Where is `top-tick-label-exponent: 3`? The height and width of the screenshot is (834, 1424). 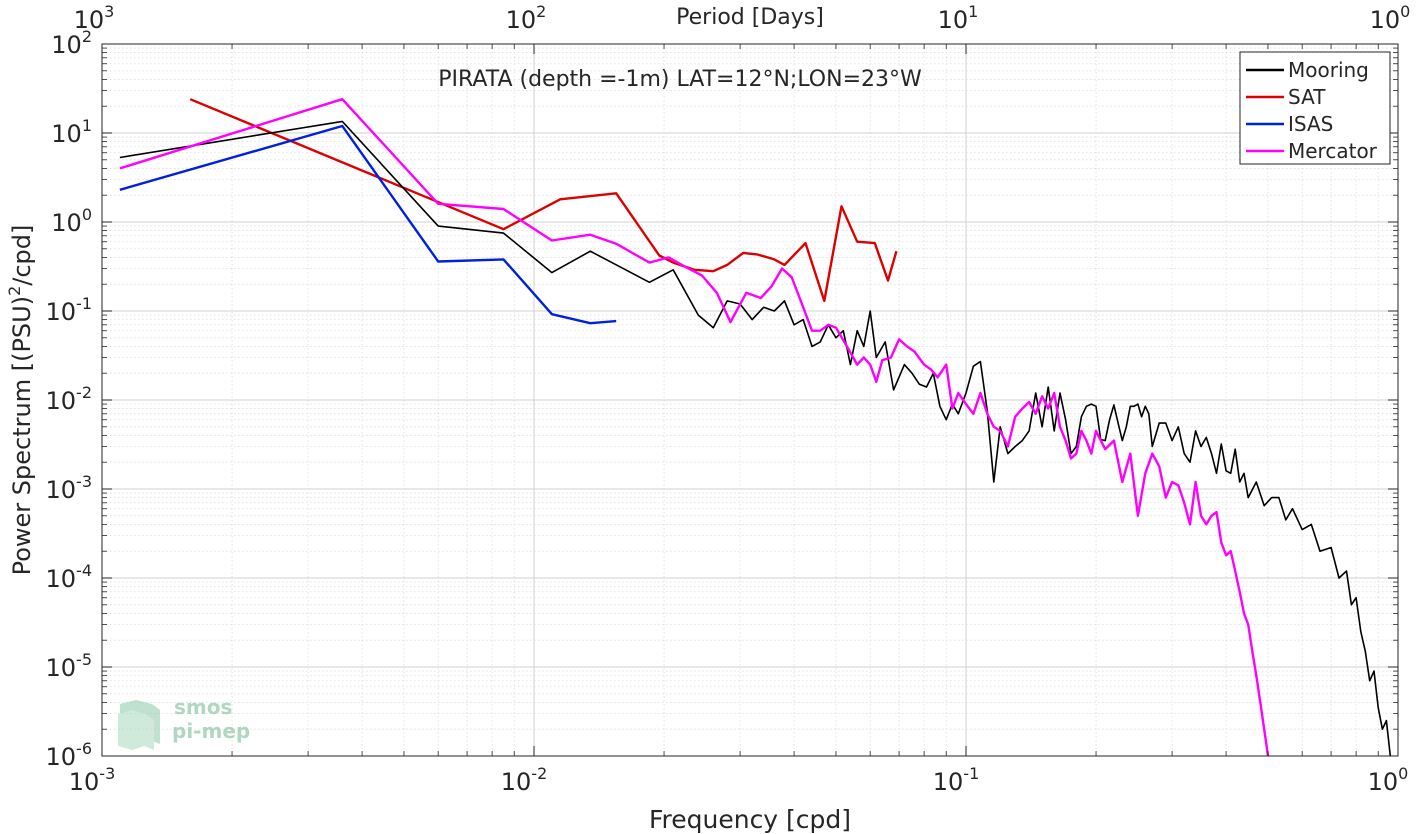 top-tick-label-exponent: 3 is located at coordinates (109, 11).